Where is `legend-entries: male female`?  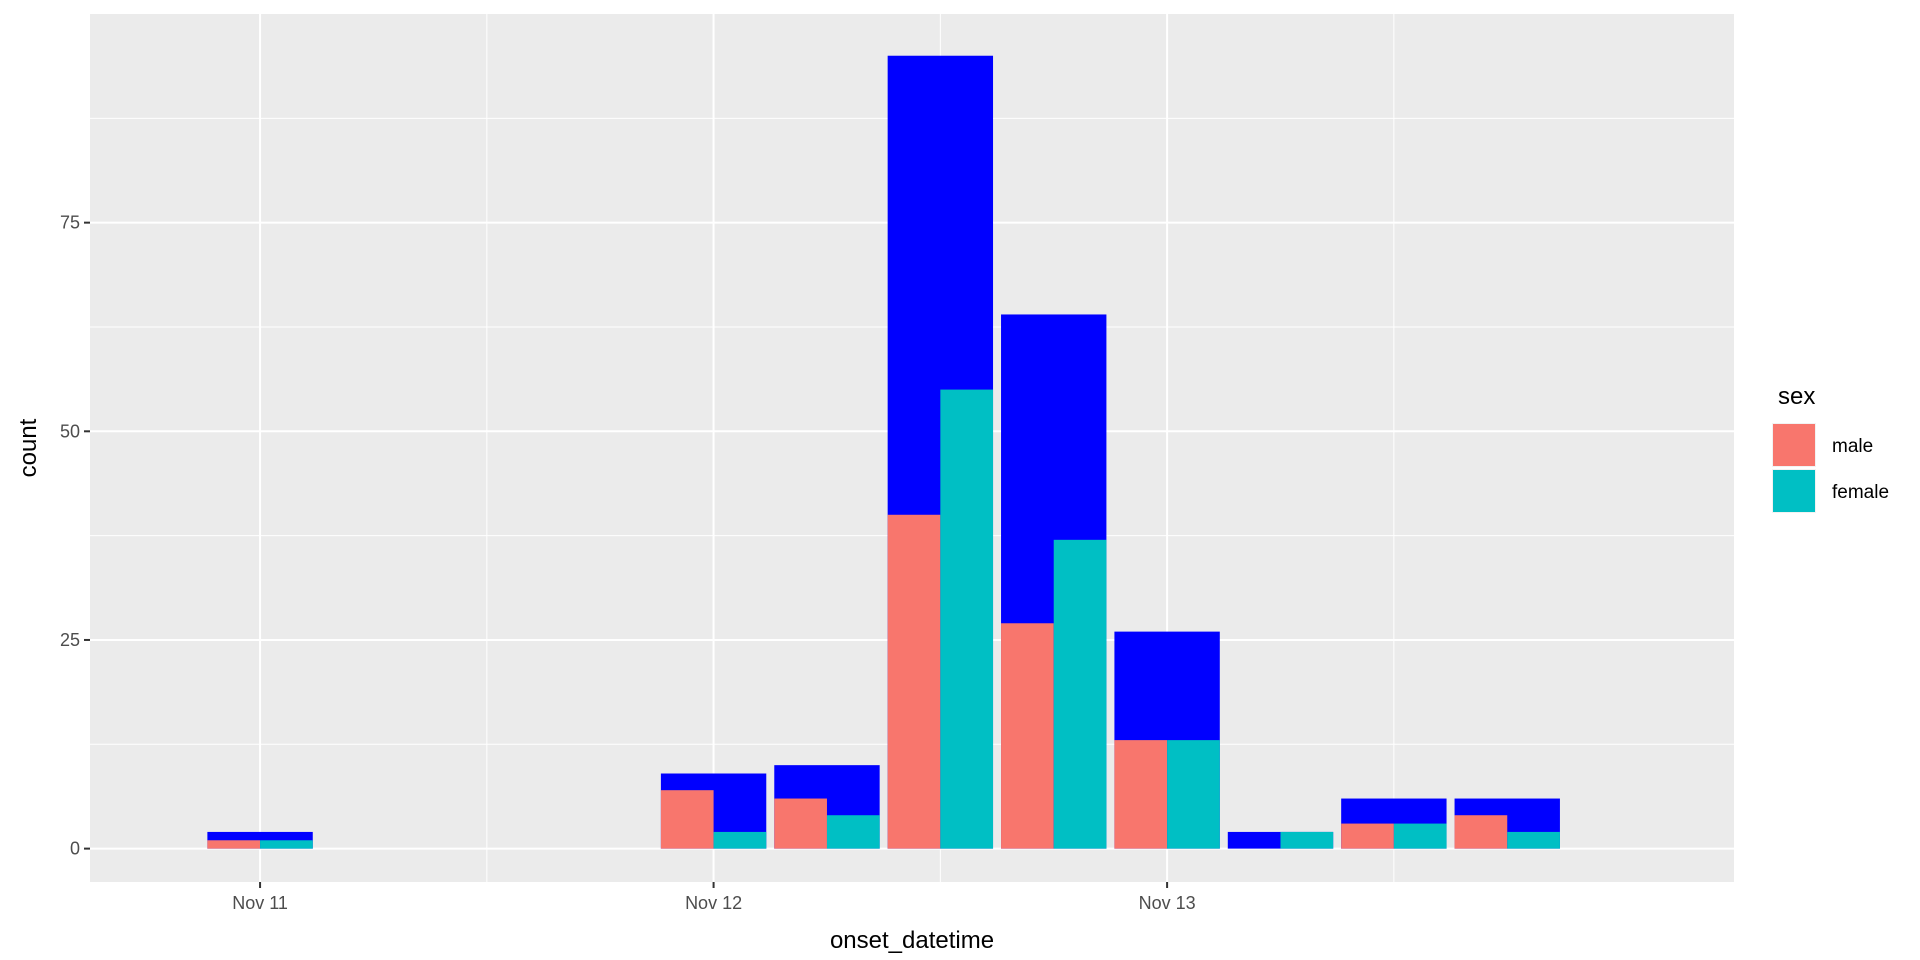 legend-entries: male female is located at coordinates (1830, 468).